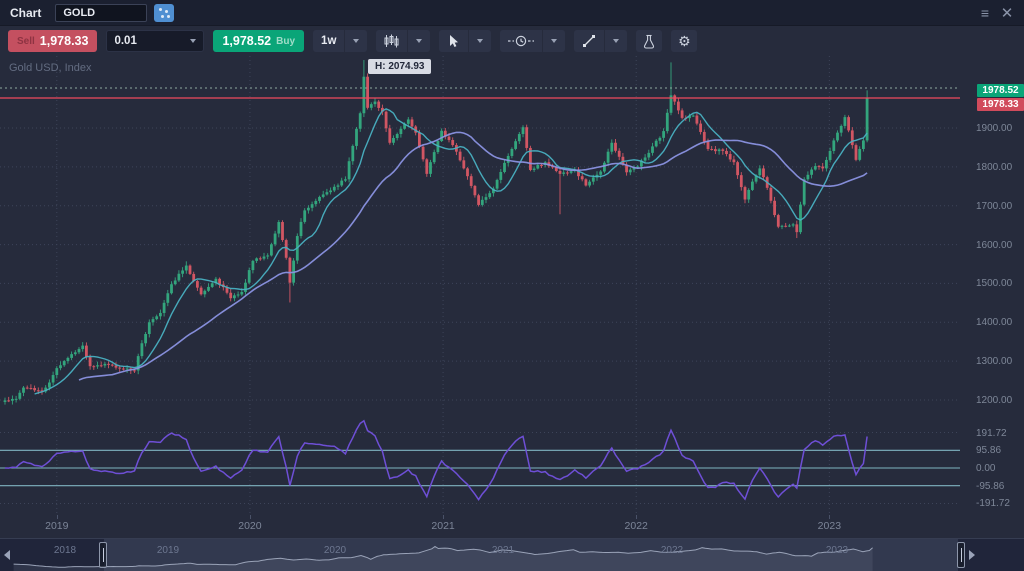  What do you see at coordinates (164, 12) in the screenshot?
I see `chart-widgets-button` at bounding box center [164, 12].